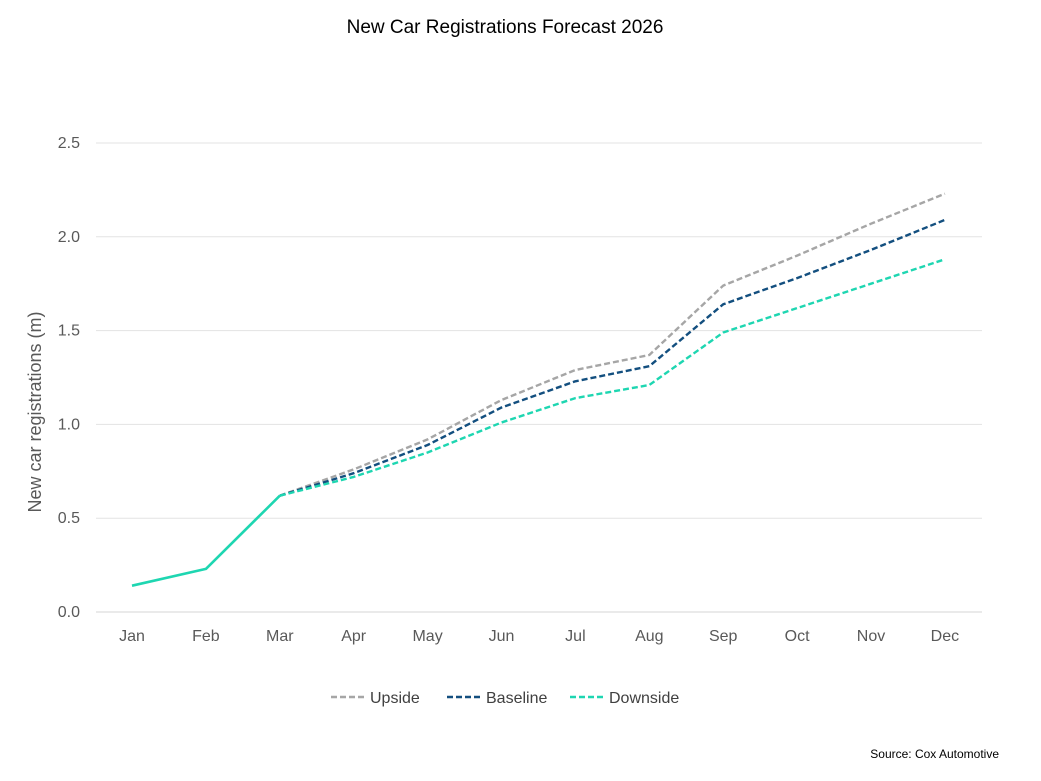  What do you see at coordinates (649, 636) in the screenshot?
I see `x-tick-label: Aug` at bounding box center [649, 636].